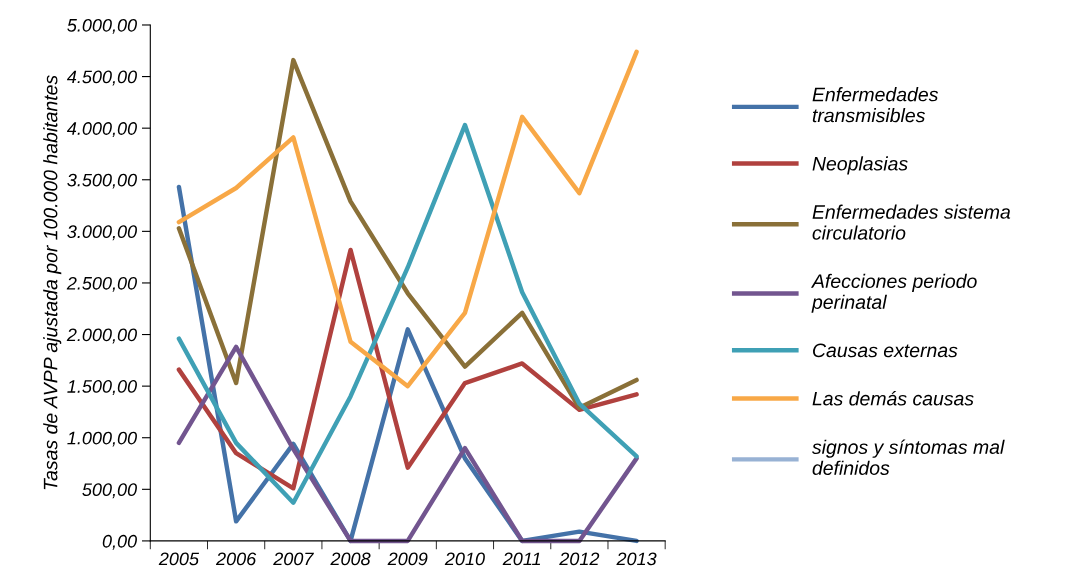  What do you see at coordinates (407, 444) in the screenshot?
I see `line-series` at bounding box center [407, 444].